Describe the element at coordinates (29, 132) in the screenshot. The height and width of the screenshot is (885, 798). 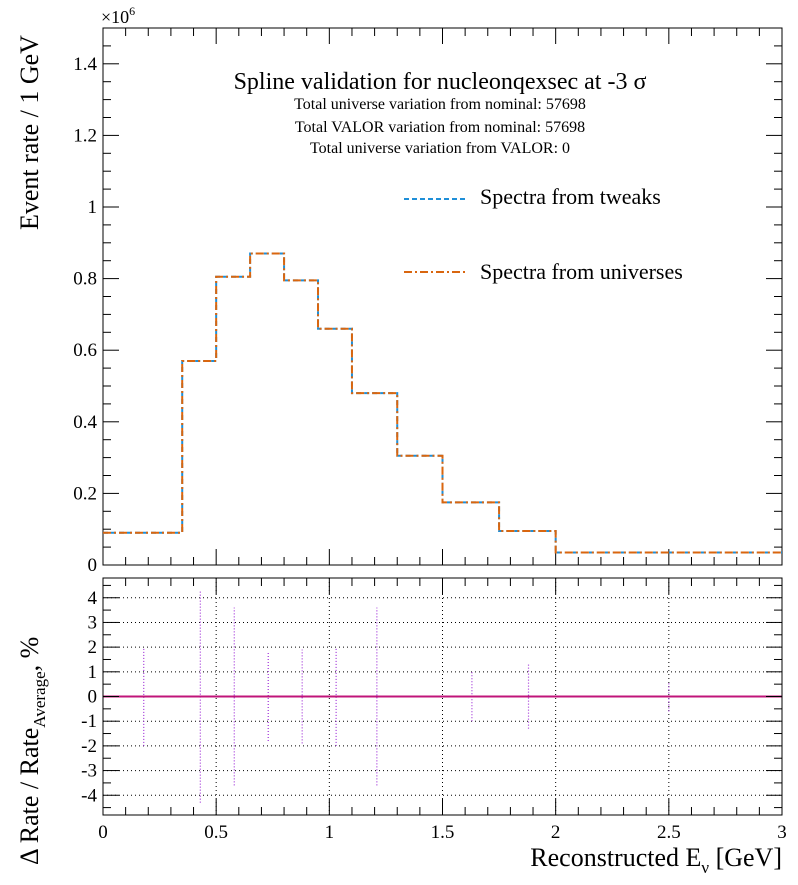
I see `top-y-axis-title: Event rate / 1 GeV` at that location.